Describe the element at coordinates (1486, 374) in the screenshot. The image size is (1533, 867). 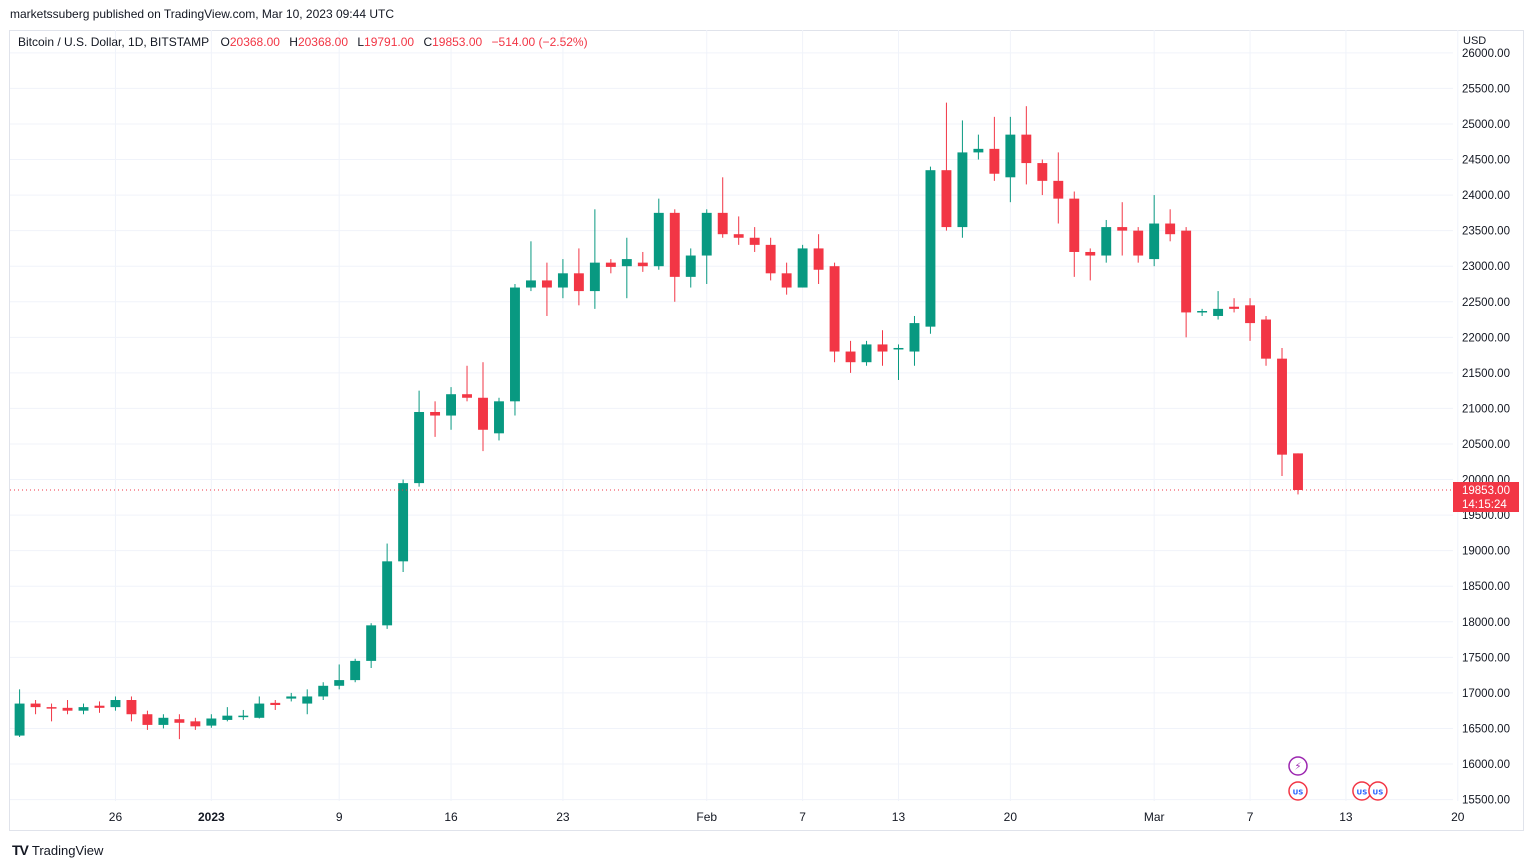
I see `price-tick-label: 21500.00` at that location.